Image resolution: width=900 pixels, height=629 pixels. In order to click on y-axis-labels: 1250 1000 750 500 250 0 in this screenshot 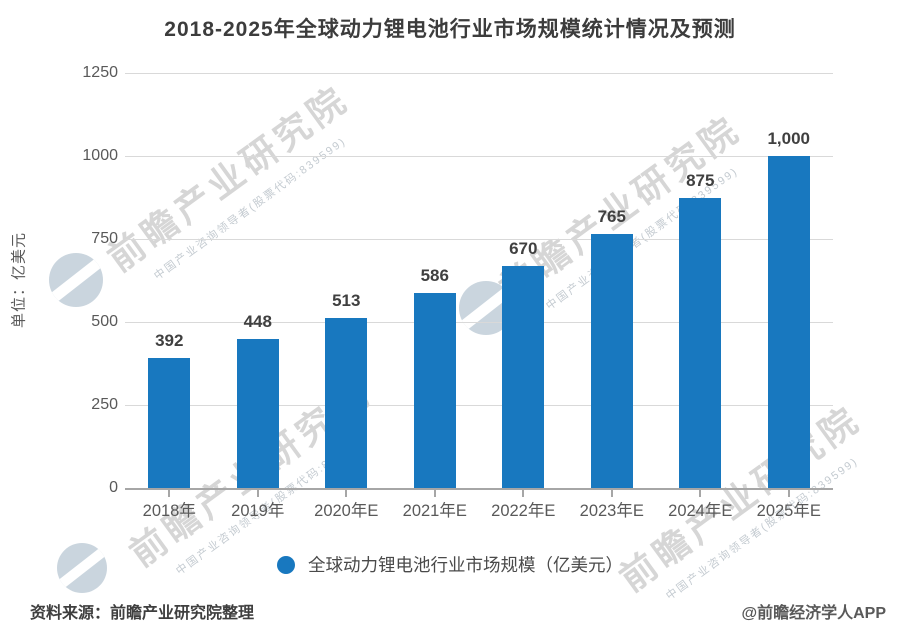, I will do `click(74, 280)`.